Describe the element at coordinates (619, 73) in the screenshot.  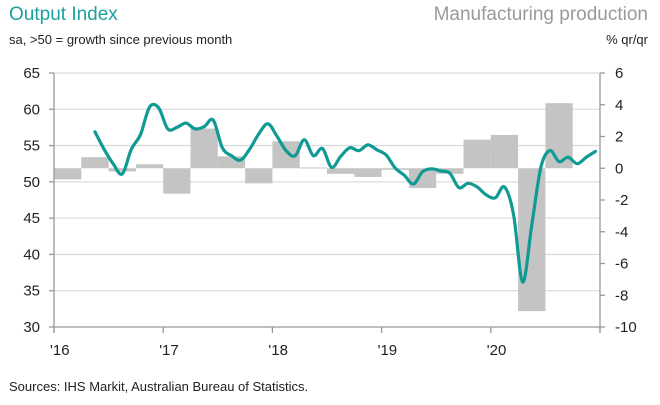
I see `right-tick-label: 6` at that location.